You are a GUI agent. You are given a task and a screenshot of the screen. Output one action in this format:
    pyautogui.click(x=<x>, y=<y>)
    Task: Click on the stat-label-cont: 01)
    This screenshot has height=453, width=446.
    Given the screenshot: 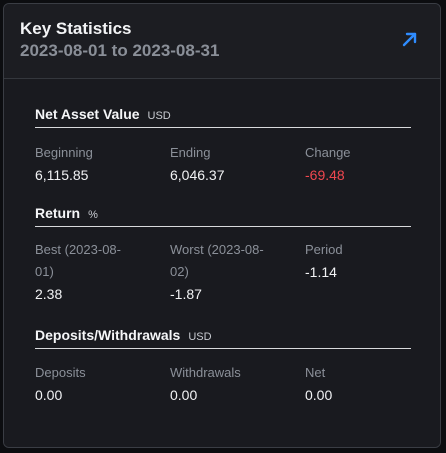 What is the action you would take?
    pyautogui.click(x=44, y=271)
    